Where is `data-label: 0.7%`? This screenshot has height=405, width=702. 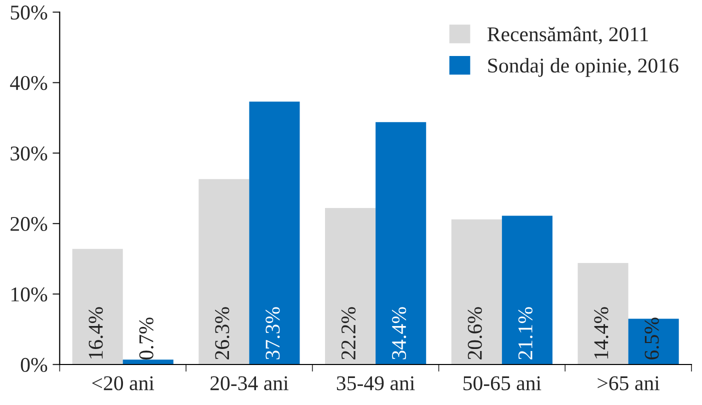 data-label: 0.7% is located at coordinates (146, 339).